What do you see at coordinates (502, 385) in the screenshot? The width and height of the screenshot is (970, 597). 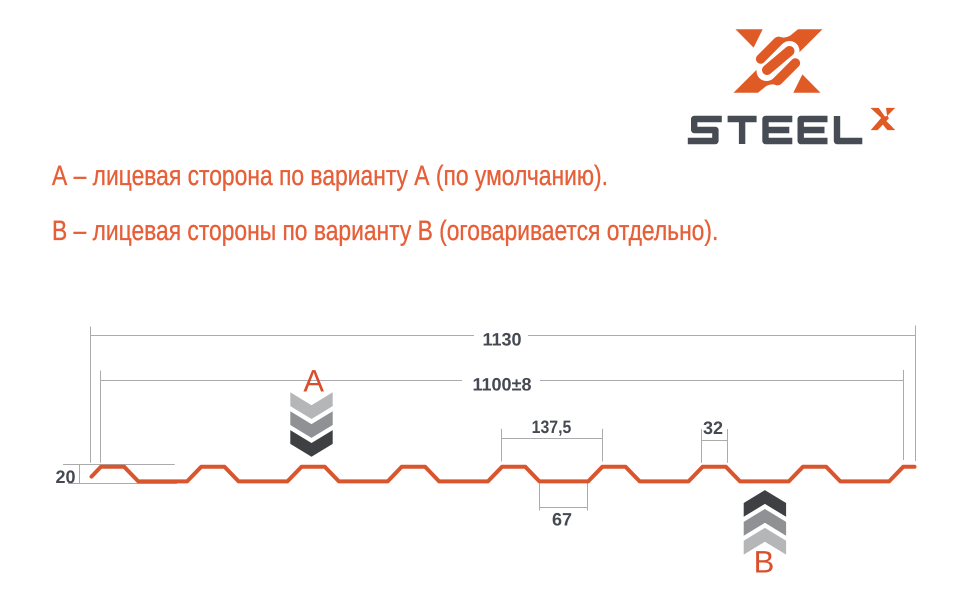 I see `svg-text: 1100±8` at bounding box center [502, 385].